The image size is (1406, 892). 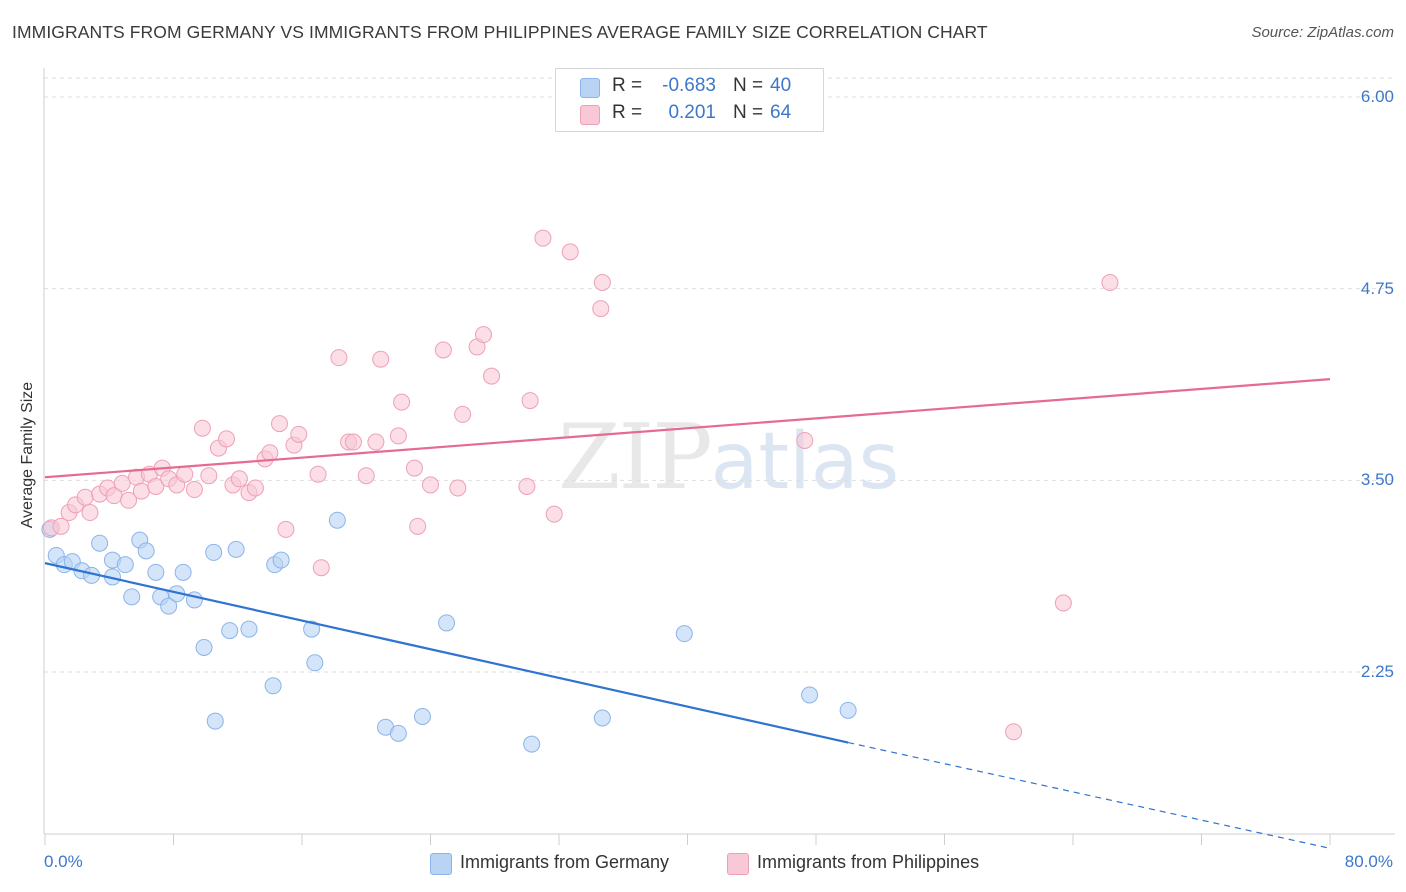 What do you see at coordinates (1377, 671) in the screenshot?
I see `y-tick-label: 2.25` at bounding box center [1377, 671].